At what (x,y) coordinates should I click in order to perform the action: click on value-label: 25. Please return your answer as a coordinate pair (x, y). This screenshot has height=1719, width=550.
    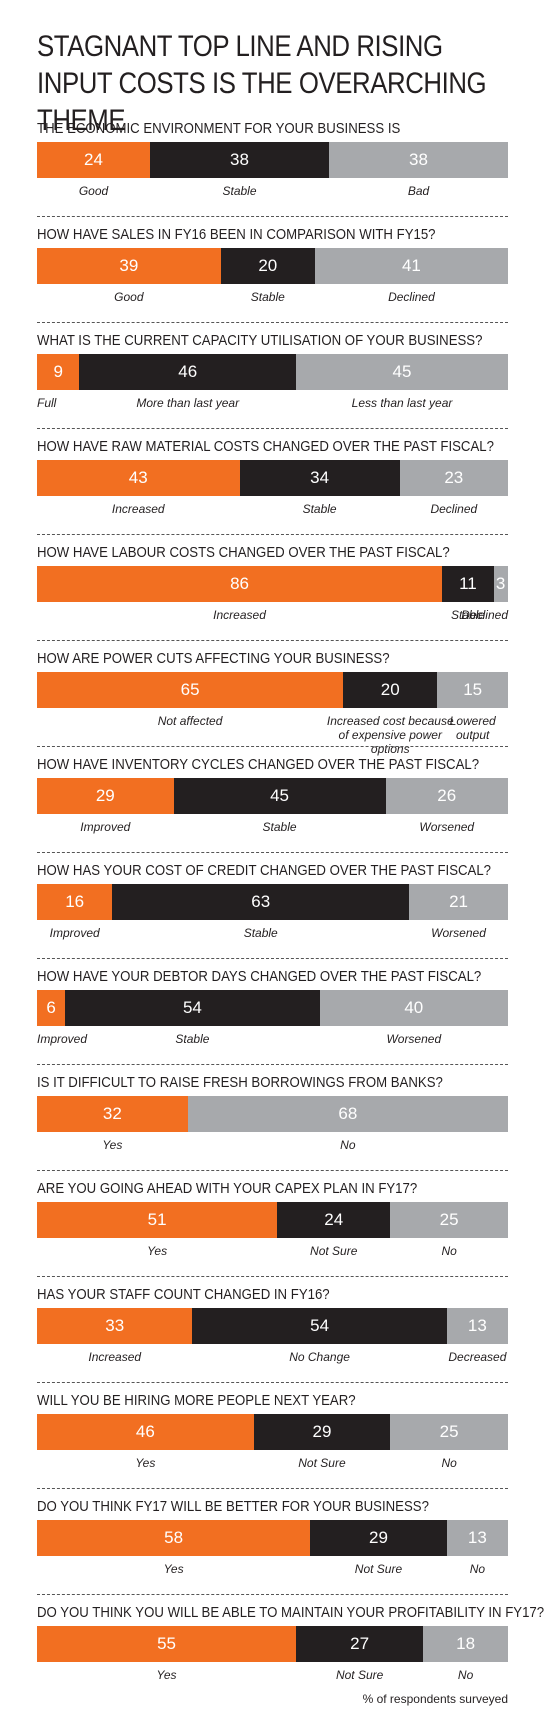
    Looking at the image, I should click on (449, 1219).